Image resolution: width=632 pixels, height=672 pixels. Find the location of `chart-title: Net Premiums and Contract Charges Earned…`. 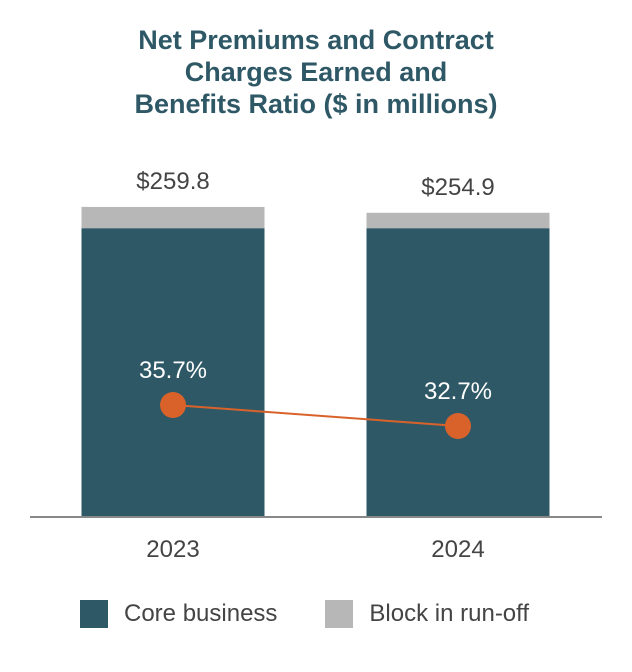

chart-title: Net Premiums and Contract Charges Earned… is located at coordinates (316, 72).